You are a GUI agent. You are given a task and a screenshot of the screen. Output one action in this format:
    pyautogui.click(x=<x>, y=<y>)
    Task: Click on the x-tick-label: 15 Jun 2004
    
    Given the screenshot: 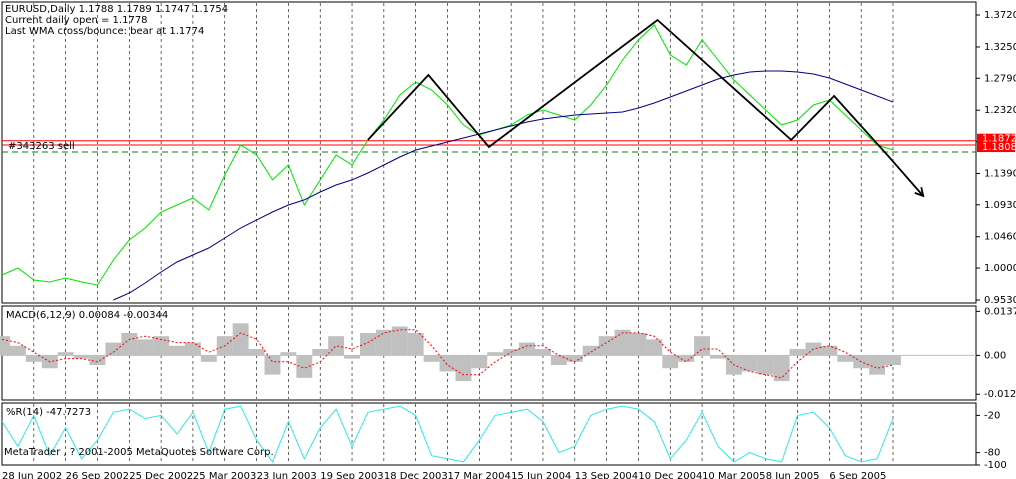 What is the action you would take?
    pyautogui.click(x=541, y=475)
    